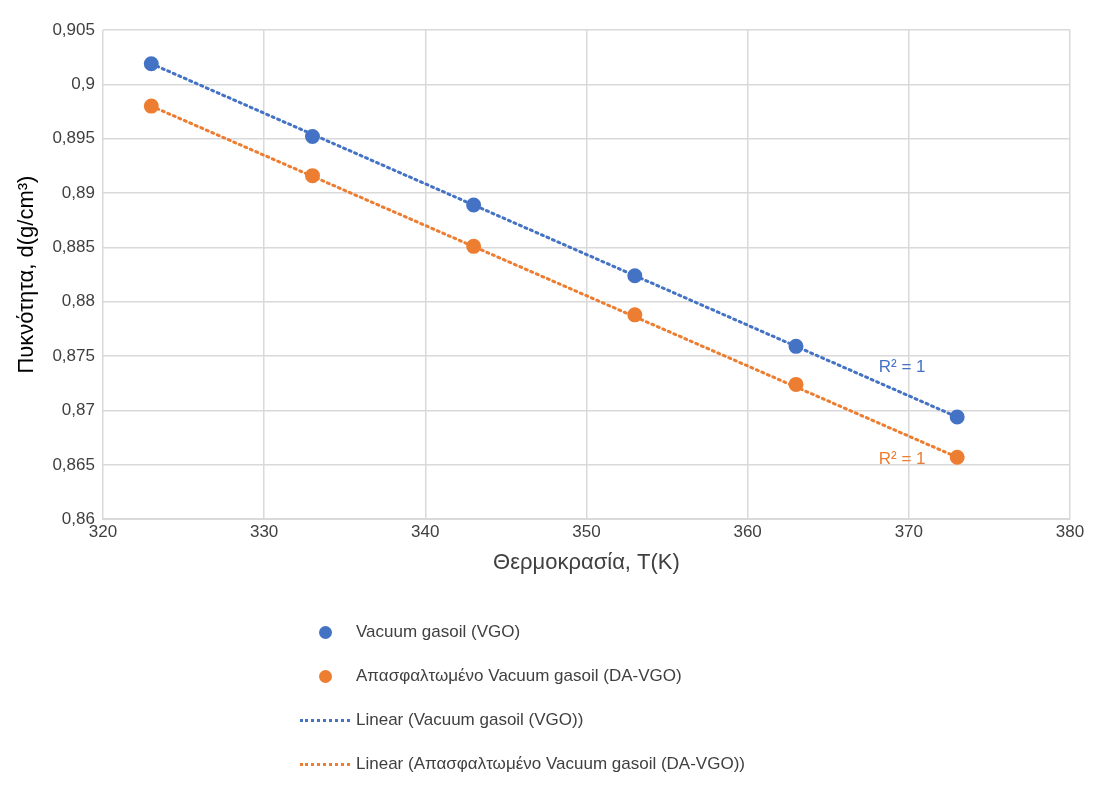 Image resolution: width=1110 pixels, height=794 pixels. Describe the element at coordinates (73, 29) in the screenshot. I see `y-tick-label: 0,905` at that location.